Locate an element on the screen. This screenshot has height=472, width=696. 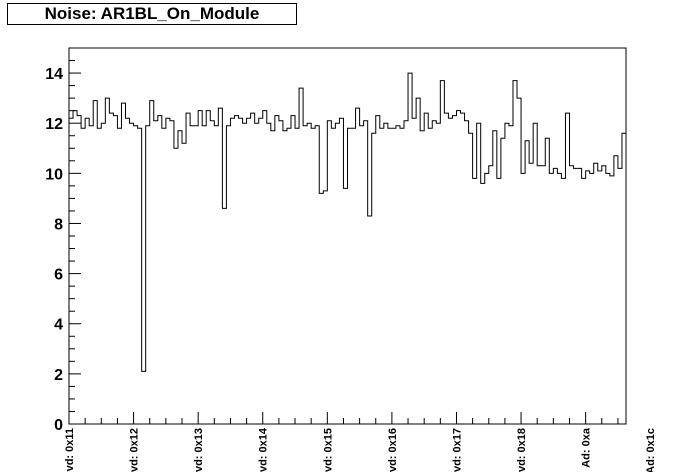
x-tick-label: vd: 0x13 is located at coordinates (199, 450).